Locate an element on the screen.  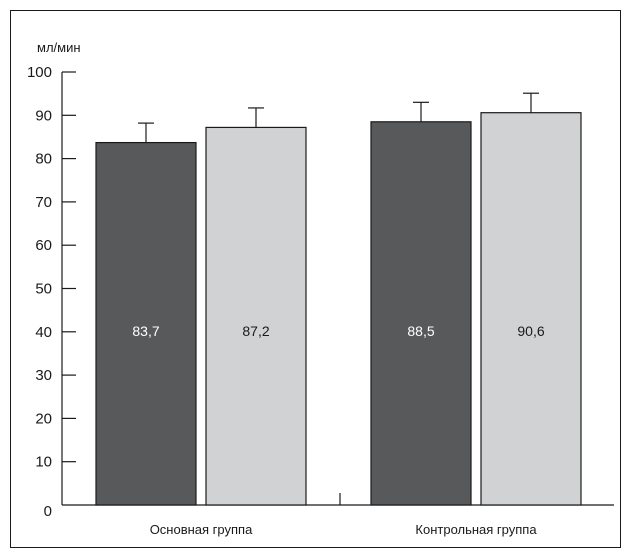
y-tick-label-70: 70 is located at coordinates (43, 202).